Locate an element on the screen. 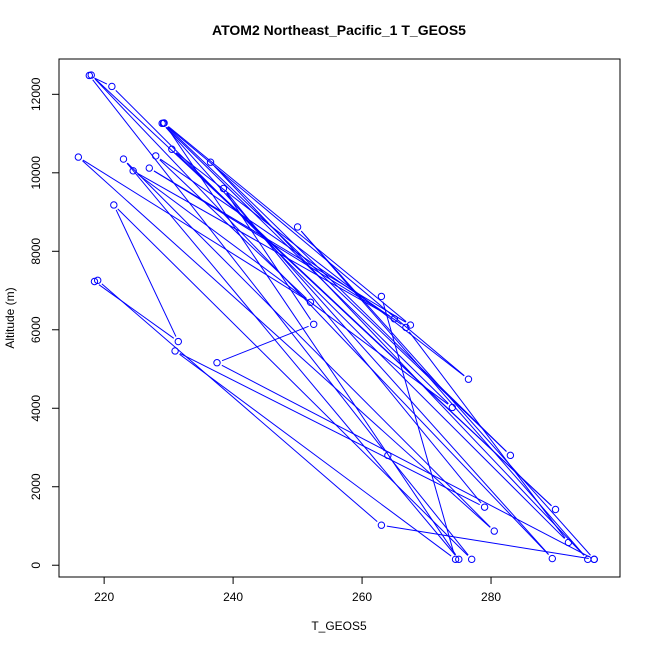  y-tick-label: 6000 is located at coordinates (36, 329).